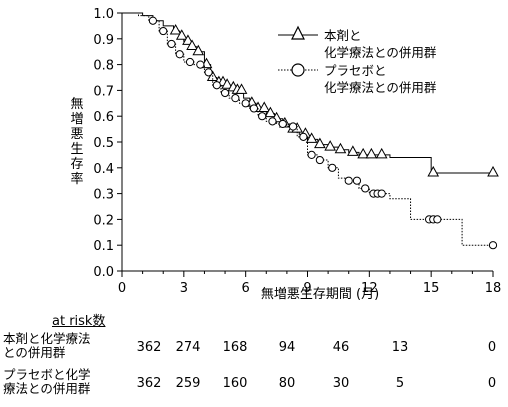  What do you see at coordinates (188, 383) in the screenshot?
I see `at-risk-value: 259` at bounding box center [188, 383].